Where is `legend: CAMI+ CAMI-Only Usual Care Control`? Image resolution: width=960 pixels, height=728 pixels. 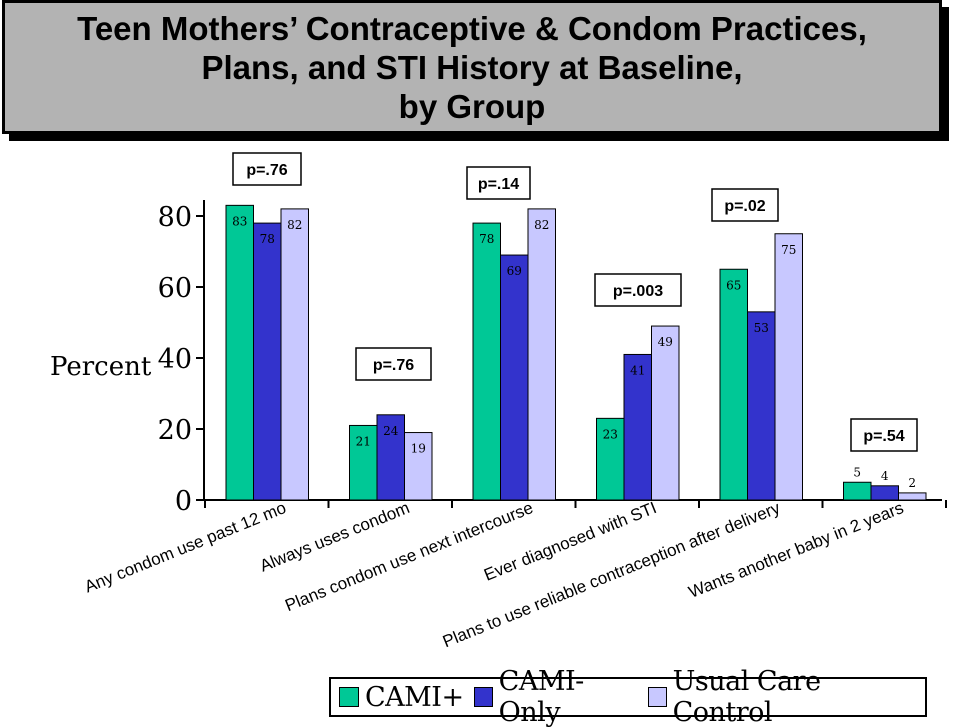 legend: CAMI+ CAMI-Only Usual Care Control is located at coordinates (628, 697).